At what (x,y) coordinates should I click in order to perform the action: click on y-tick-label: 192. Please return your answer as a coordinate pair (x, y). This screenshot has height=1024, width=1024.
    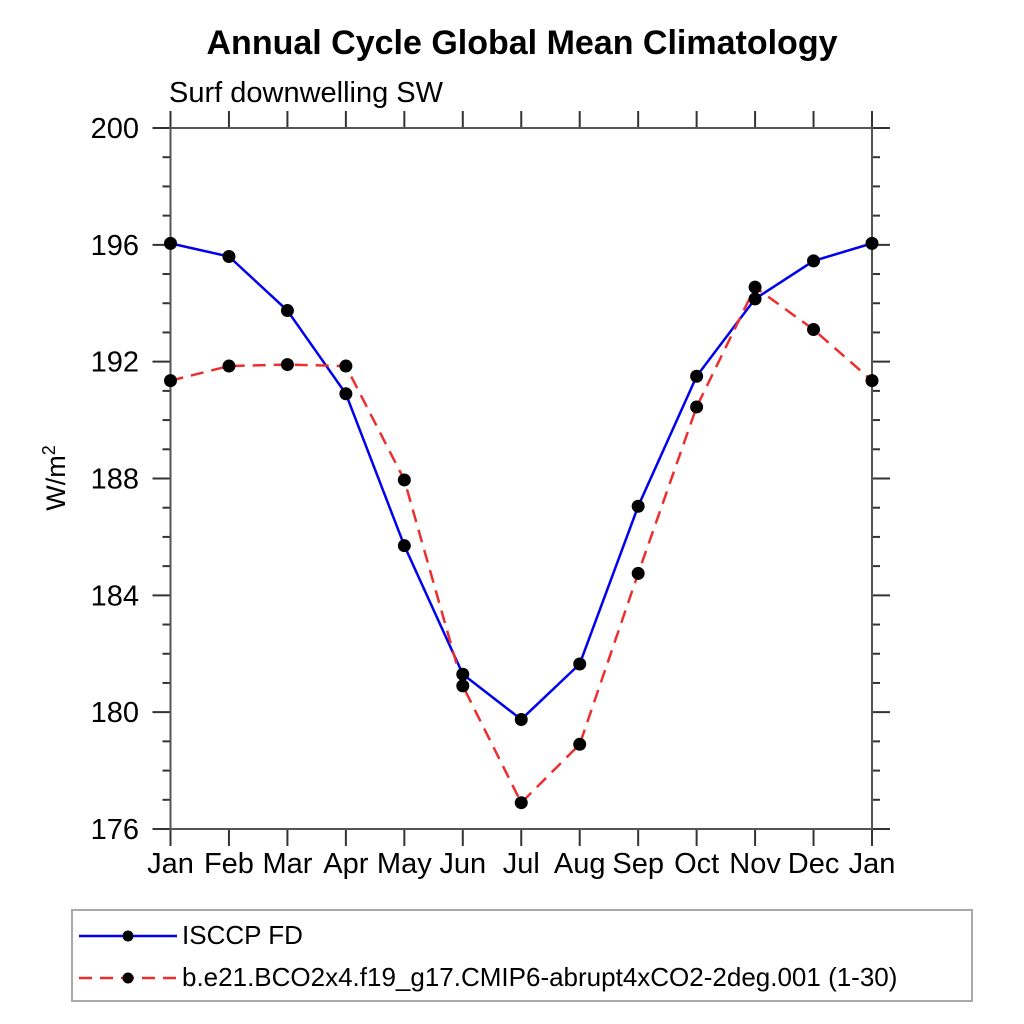
    Looking at the image, I should click on (115, 363).